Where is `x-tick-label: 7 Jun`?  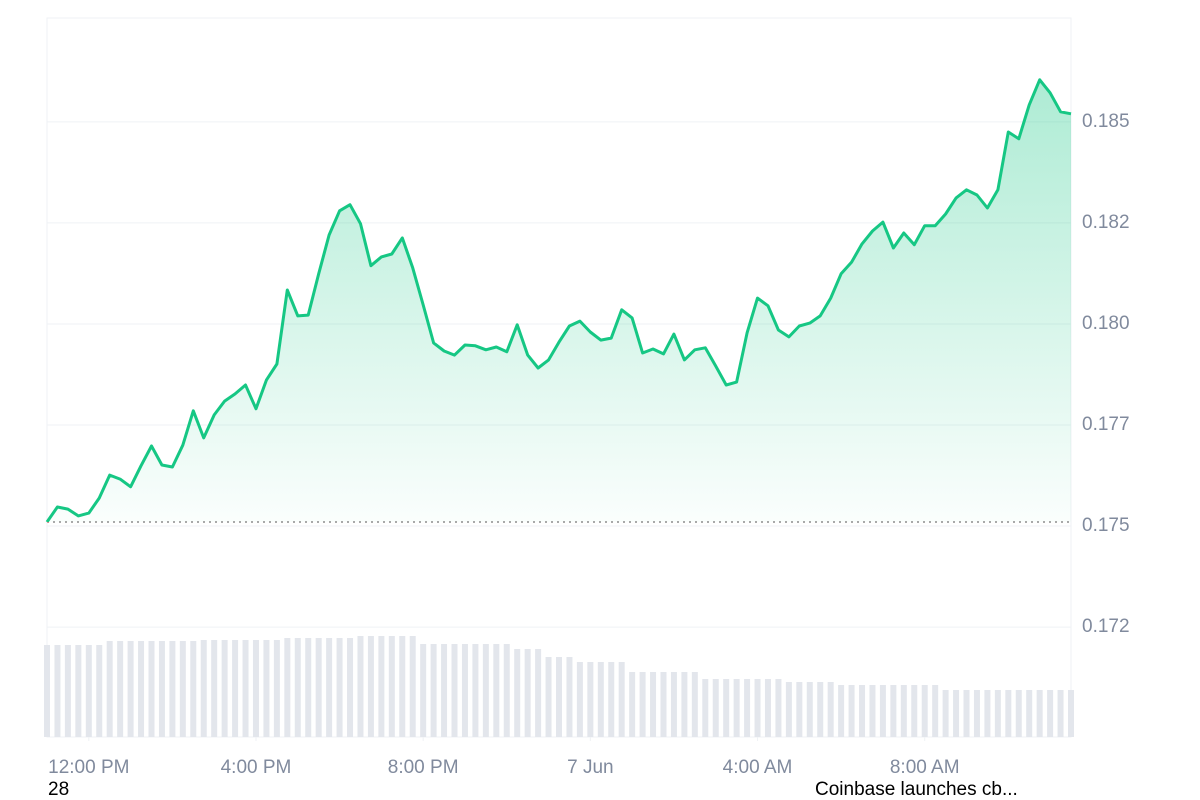
x-tick-label: 7 Jun is located at coordinates (590, 767).